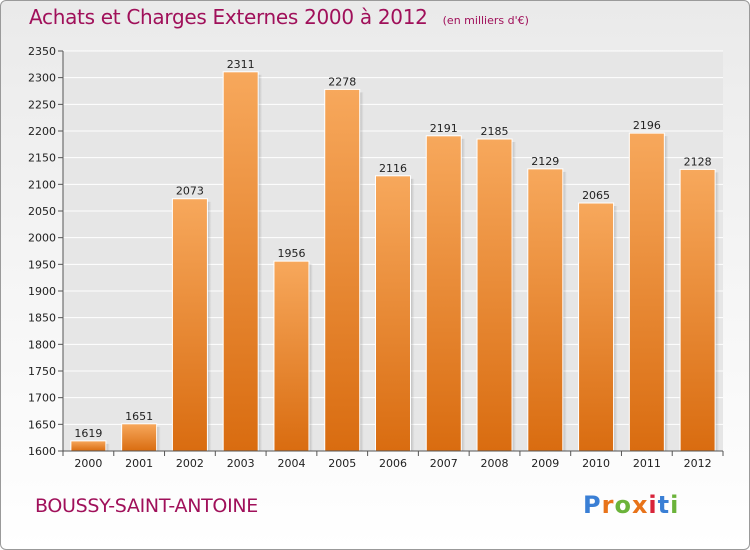 Image resolution: width=750 pixels, height=550 pixels. Describe the element at coordinates (189, 325) in the screenshot. I see `bar-2002` at that location.